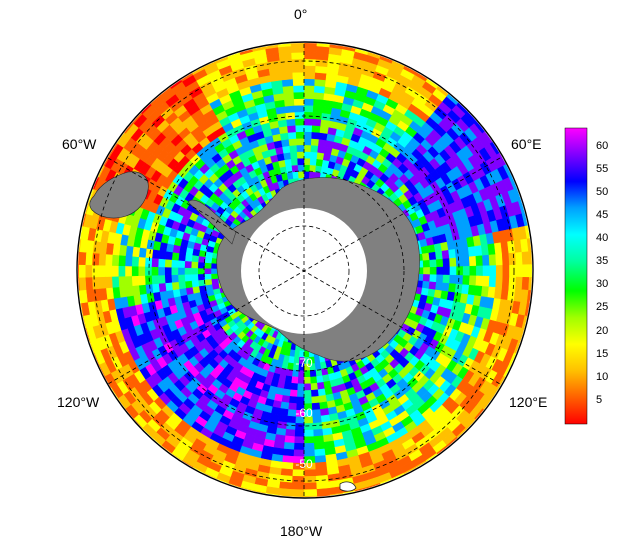 Image resolution: width=625 pixels, height=552 pixels. What do you see at coordinates (602, 261) in the screenshot?
I see `colorbar-tick-label: 35` at bounding box center [602, 261].